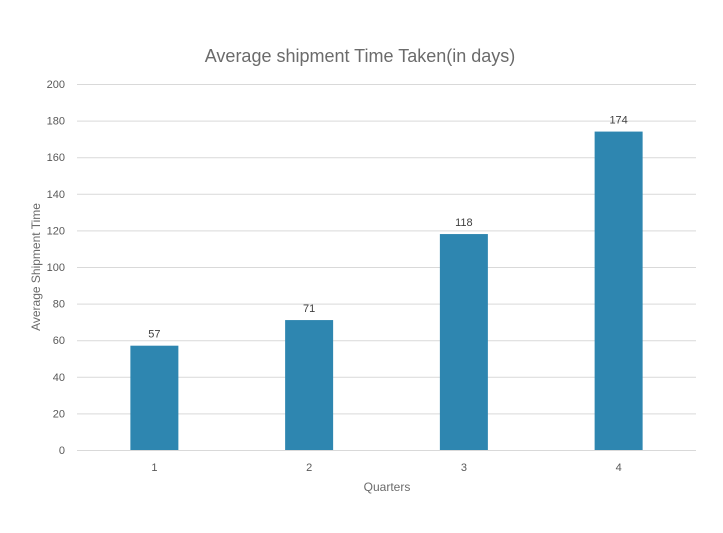 The image size is (723, 533). I want to click on data-label: 57, so click(154, 335).